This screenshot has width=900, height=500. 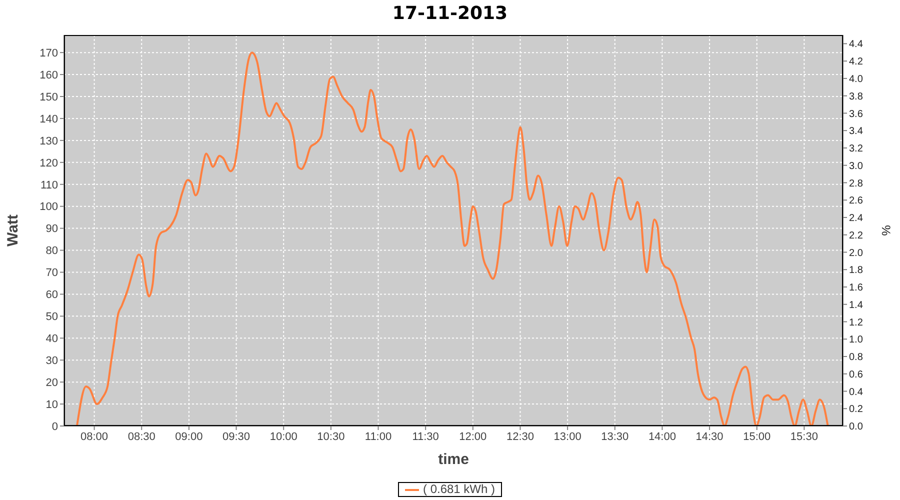 What do you see at coordinates (856, 236) in the screenshot?
I see `y2-tick-label: 2.2` at bounding box center [856, 236].